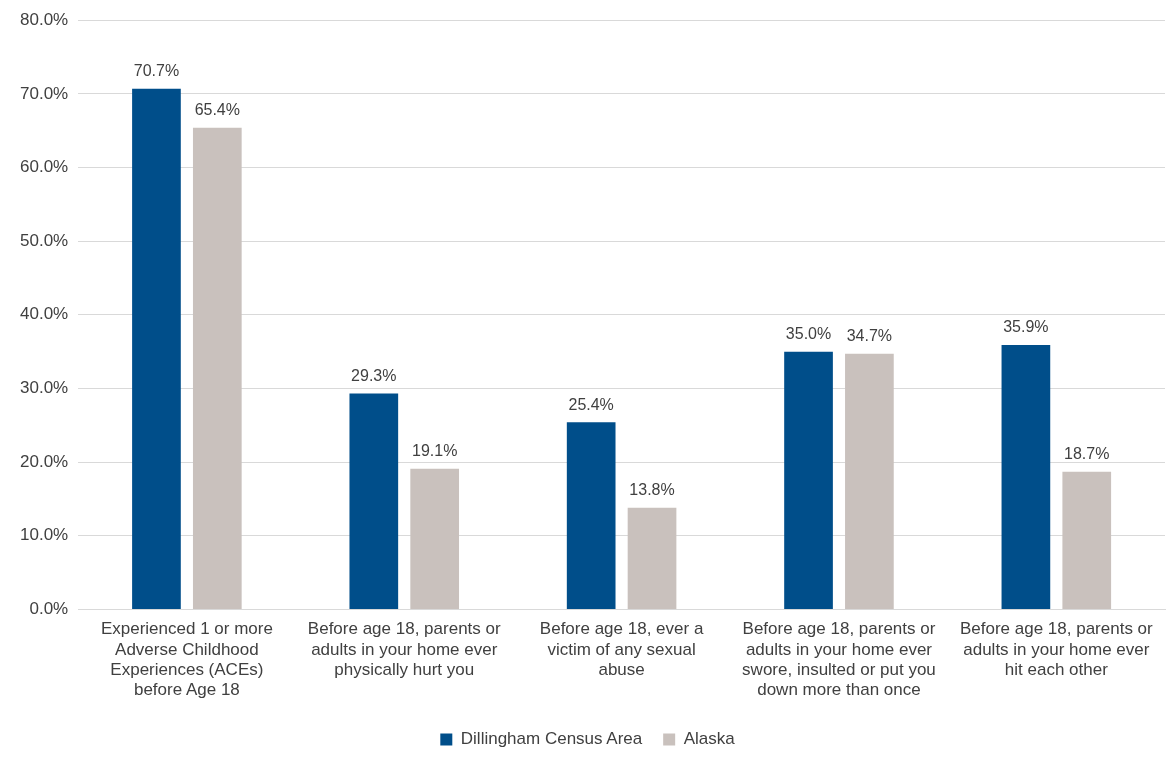 Image resolution: width=1175 pixels, height=768 pixels. Describe the element at coordinates (44, 388) in the screenshot. I see `y-tick-label: 30.0%` at that location.